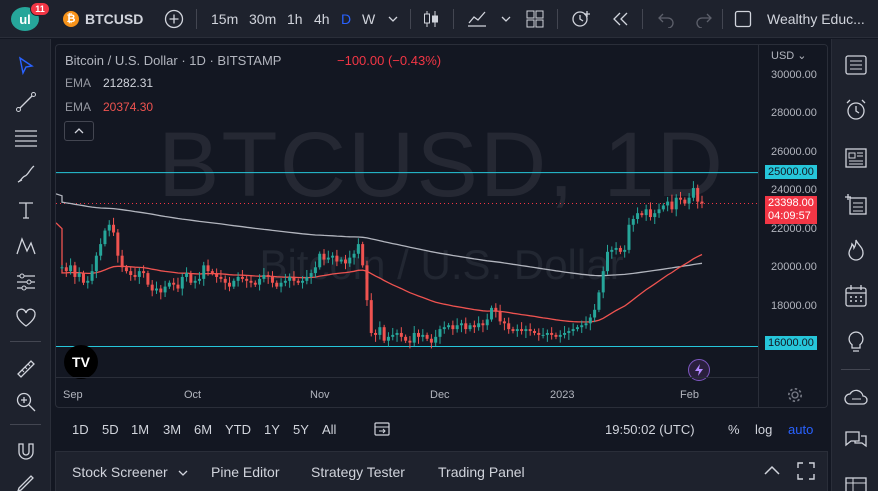 The width and height of the screenshot is (878, 491). I want to click on tab-strategy-tester: Strategy Tester, so click(358, 472).